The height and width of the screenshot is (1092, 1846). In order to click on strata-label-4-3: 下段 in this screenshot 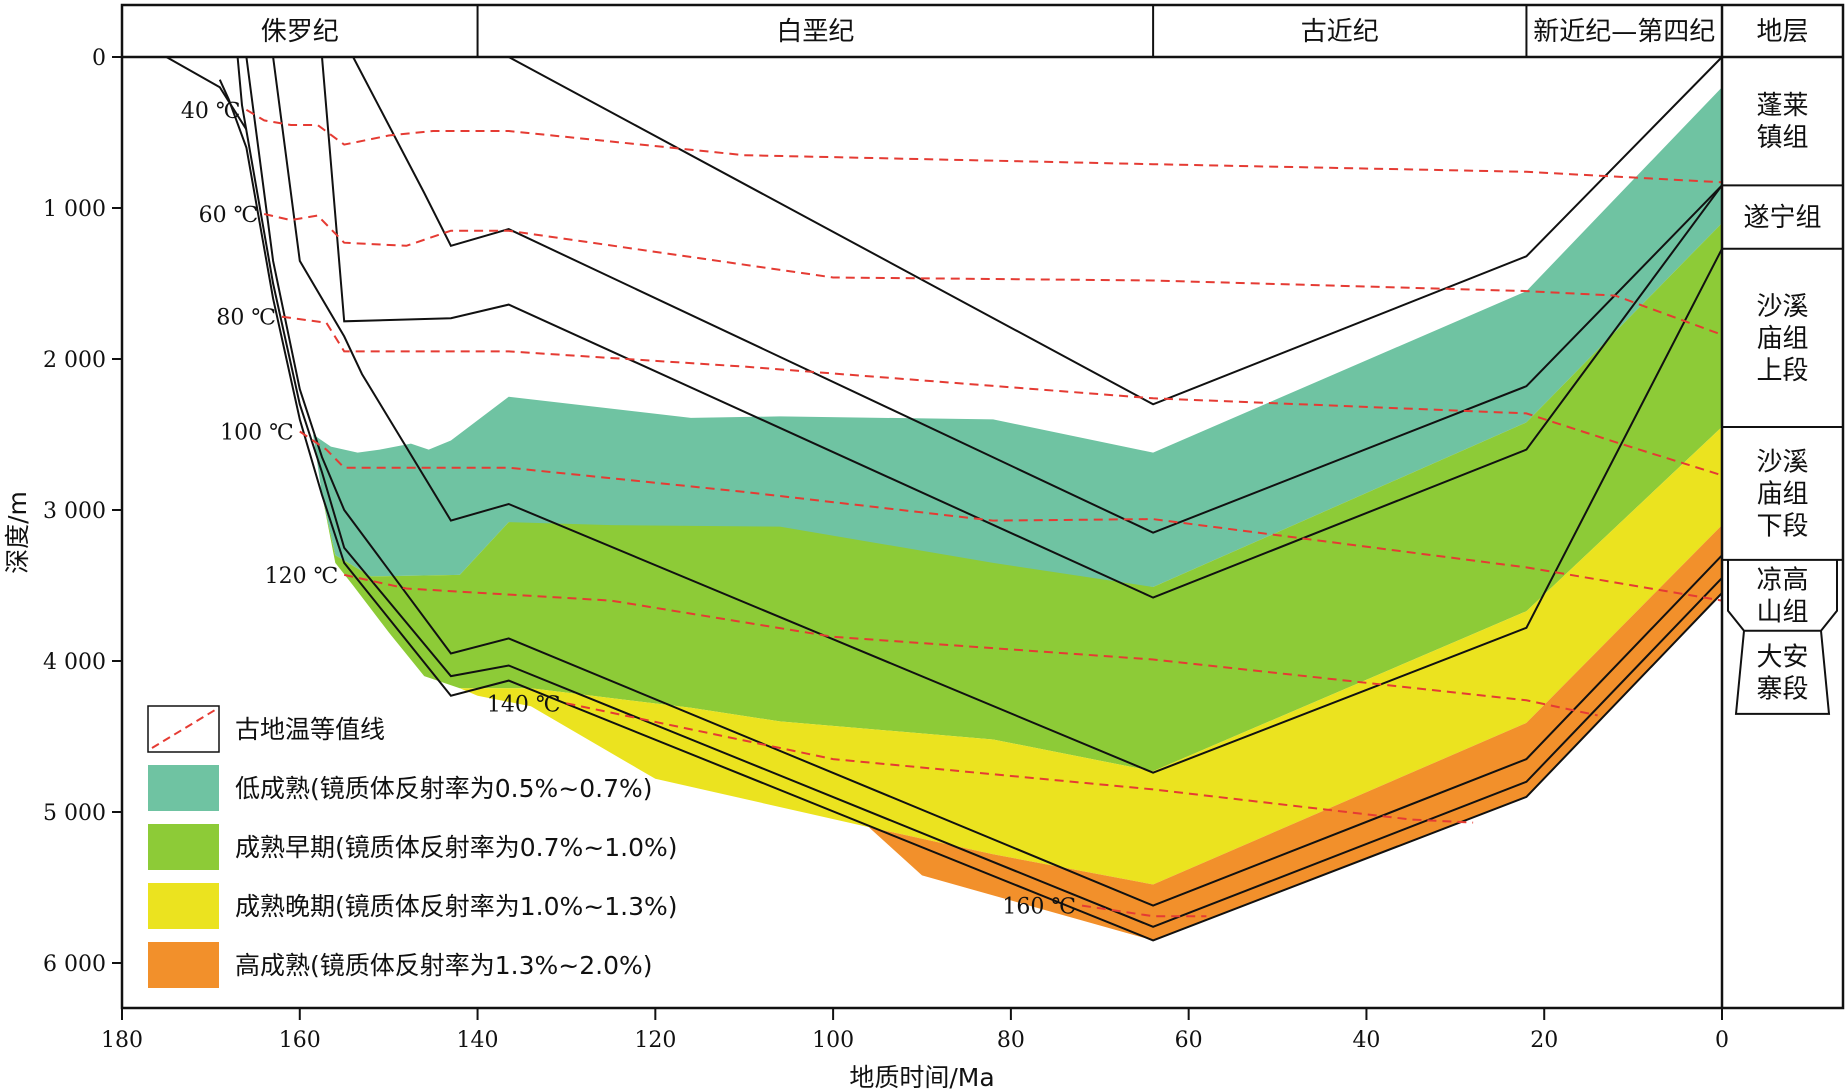, I will do `click(1782, 526)`.